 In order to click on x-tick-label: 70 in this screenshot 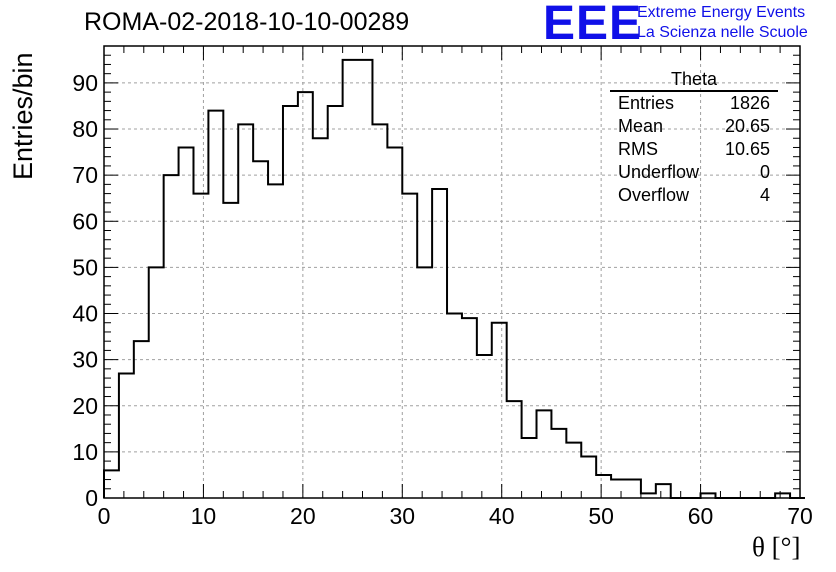, I will do `click(800, 516)`.